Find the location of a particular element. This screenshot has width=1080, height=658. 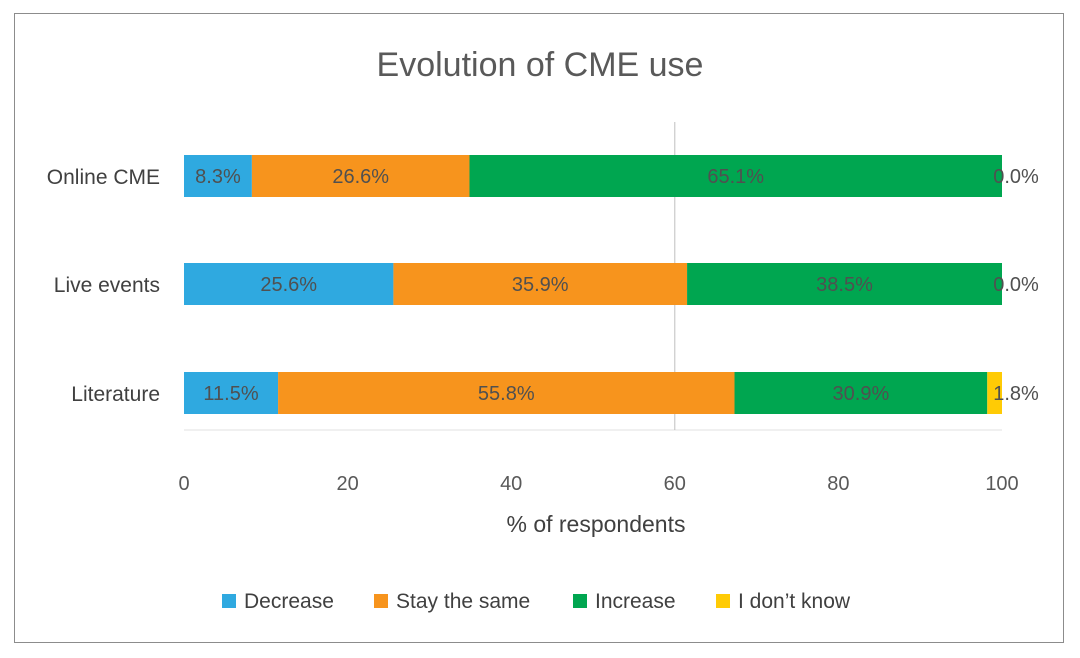

chart-title: Evolution of CME use is located at coordinates (540, 65).